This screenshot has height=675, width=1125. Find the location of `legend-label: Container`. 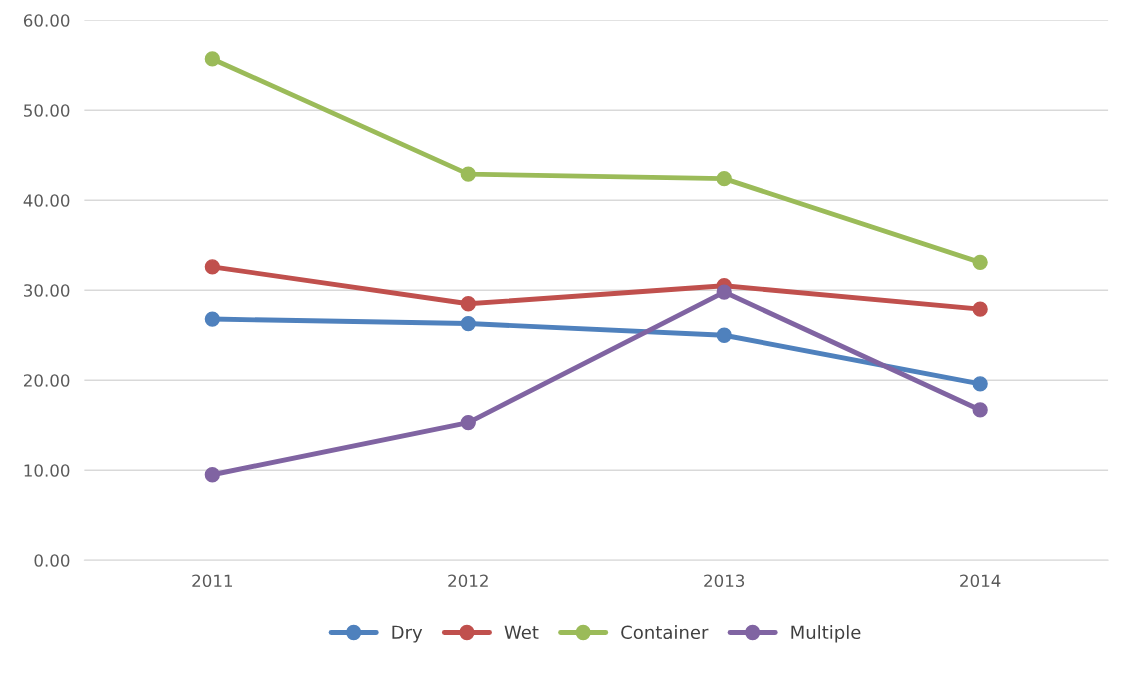

legend-label: Container is located at coordinates (665, 632).